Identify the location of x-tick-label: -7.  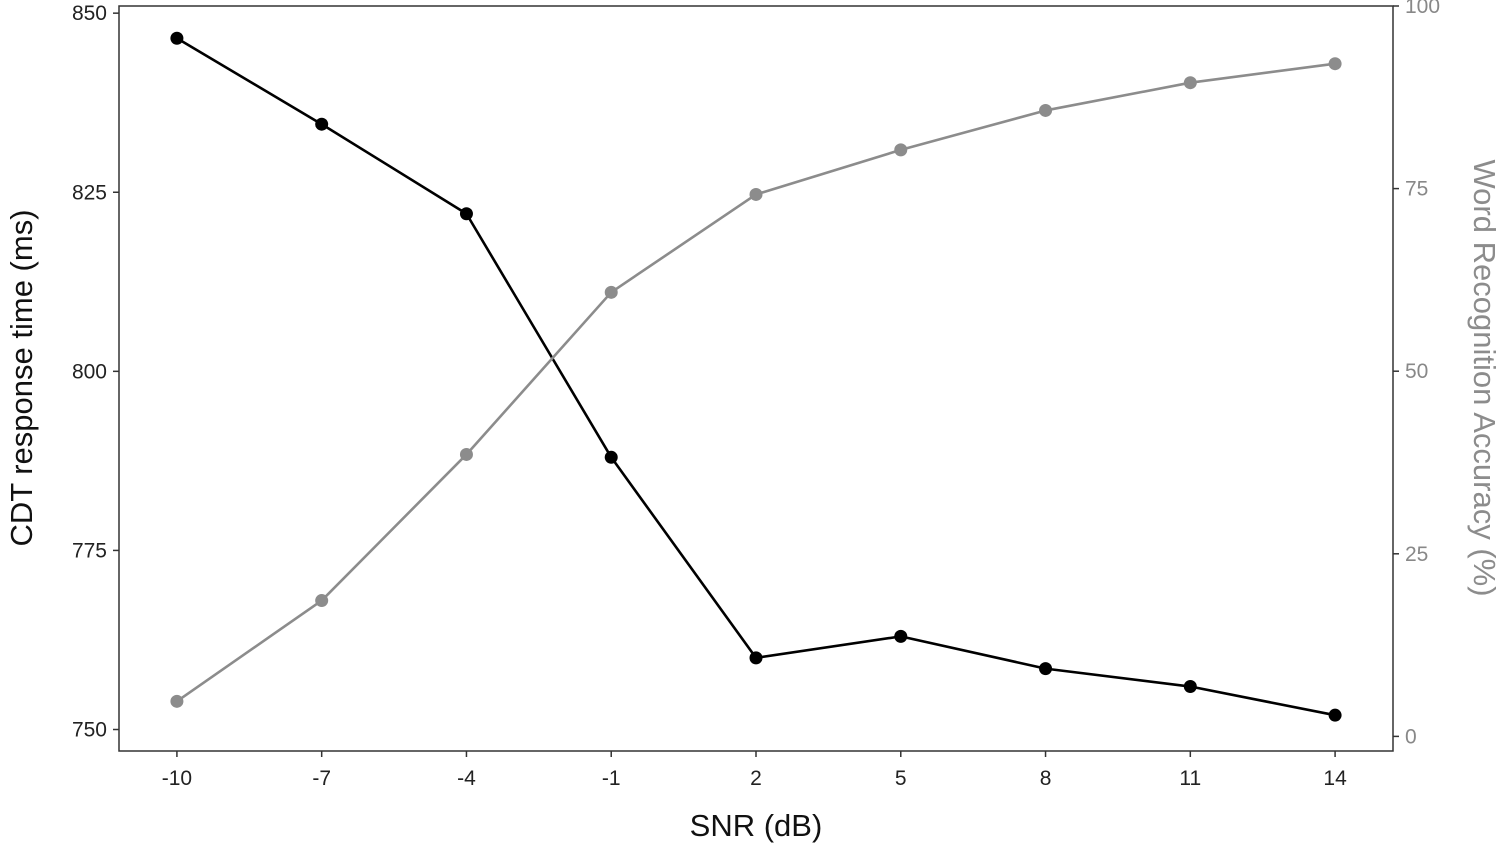
(321, 778).